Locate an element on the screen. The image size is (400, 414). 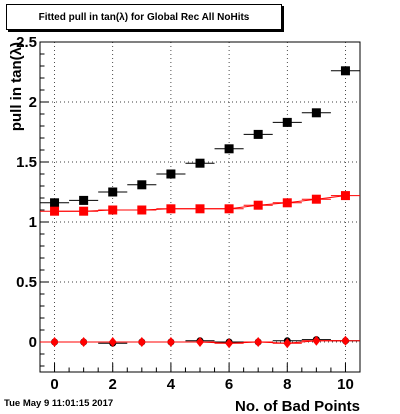
y-axis-label: pull in tan(λ) is located at coordinates (16, 86).